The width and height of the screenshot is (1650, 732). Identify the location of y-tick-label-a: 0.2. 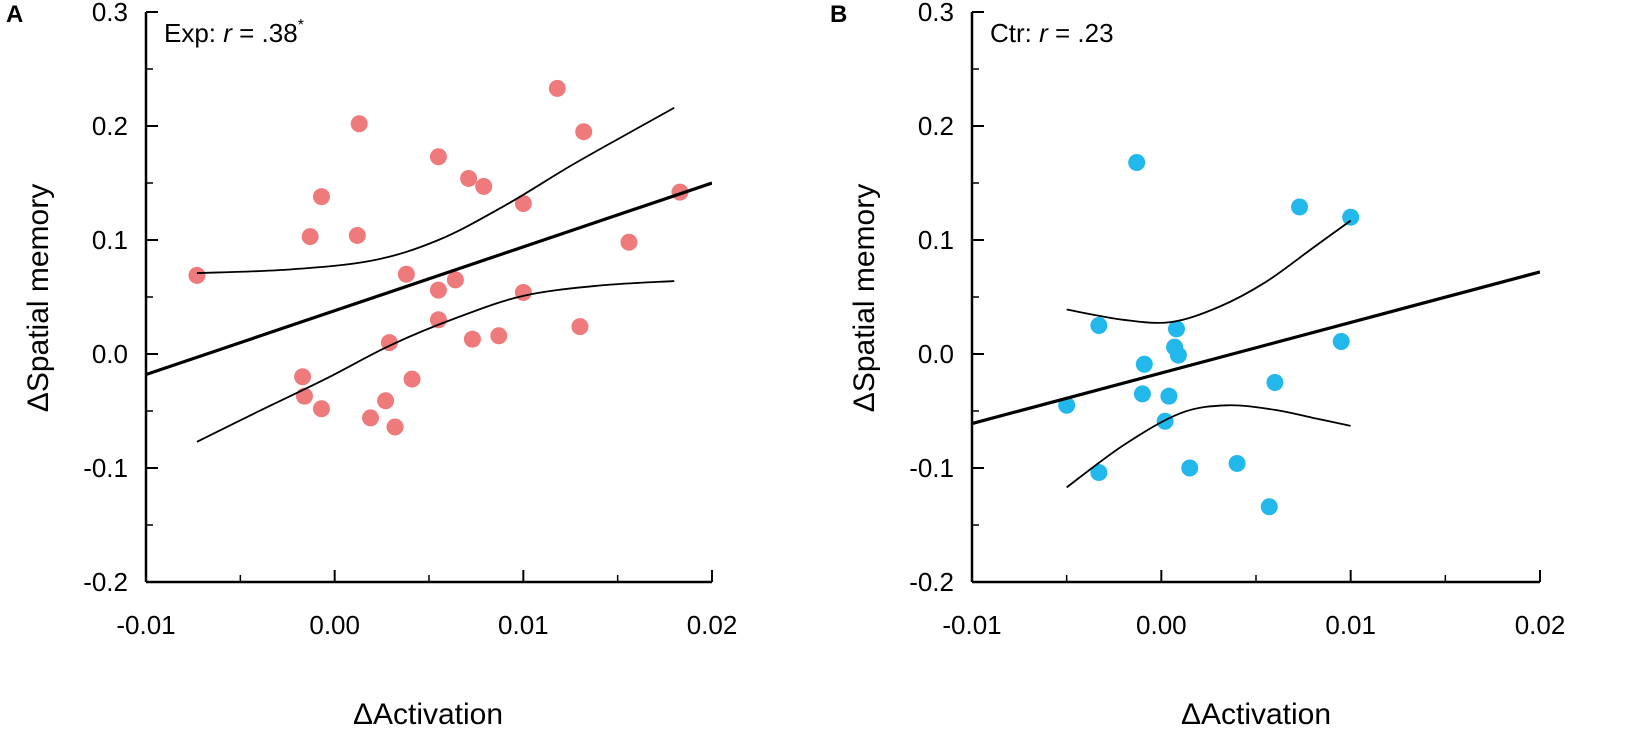
(110, 126).